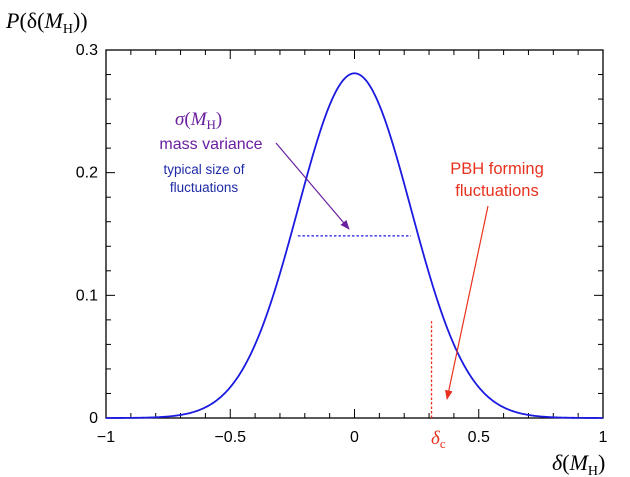 Image resolution: width=630 pixels, height=477 pixels. What do you see at coordinates (87, 173) in the screenshot?
I see `y-tick-label: 0.2` at bounding box center [87, 173].